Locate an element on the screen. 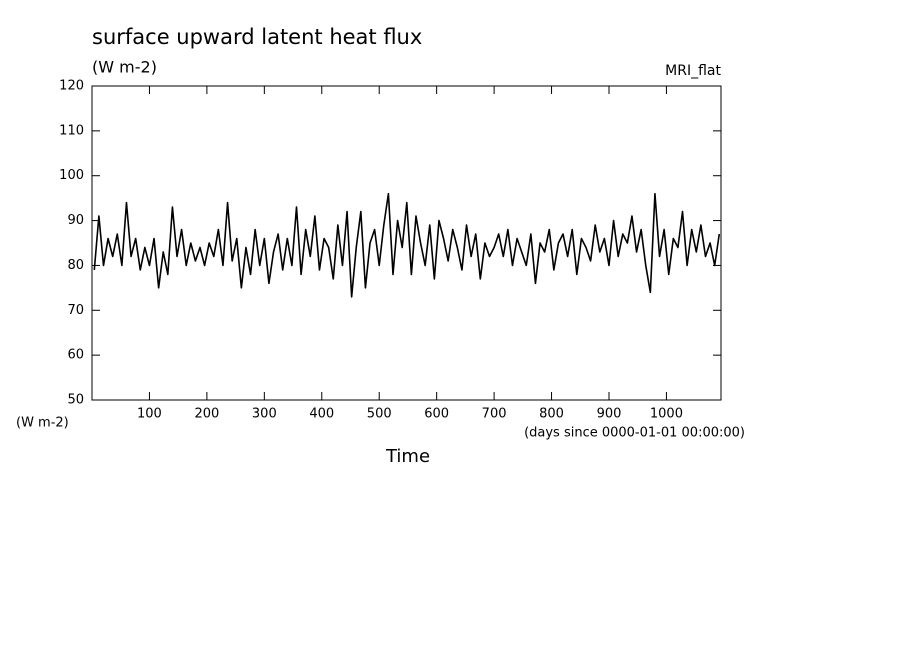 Image resolution: width=904 pixels, height=654 pixels. dataset-label: MRI_flat is located at coordinates (693, 71).